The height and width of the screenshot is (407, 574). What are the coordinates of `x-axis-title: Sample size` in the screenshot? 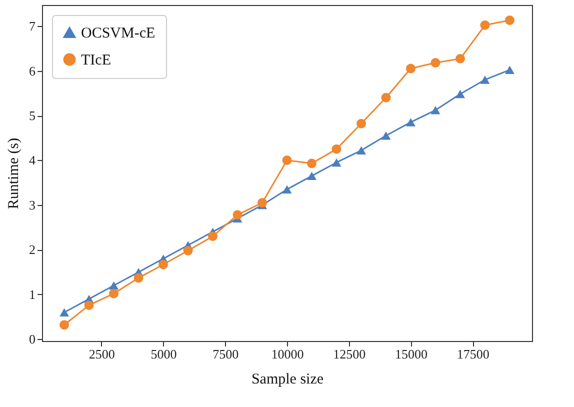 It's located at (287, 380).